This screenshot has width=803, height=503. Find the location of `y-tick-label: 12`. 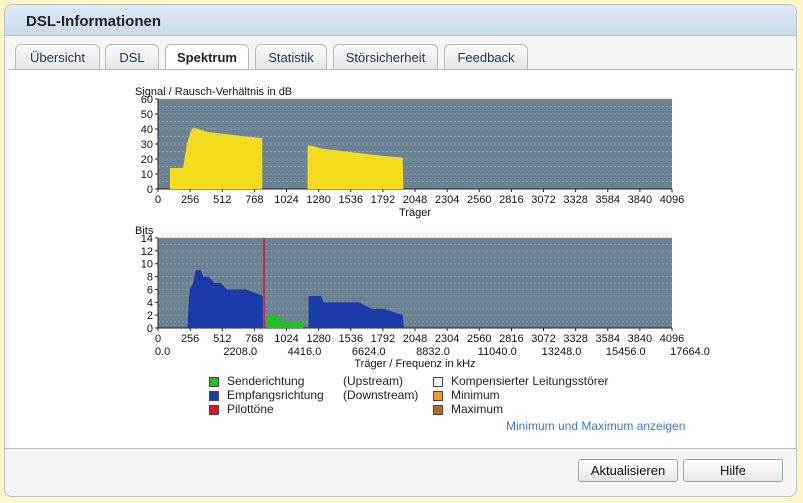

y-tick-label: 12 is located at coordinates (147, 252).